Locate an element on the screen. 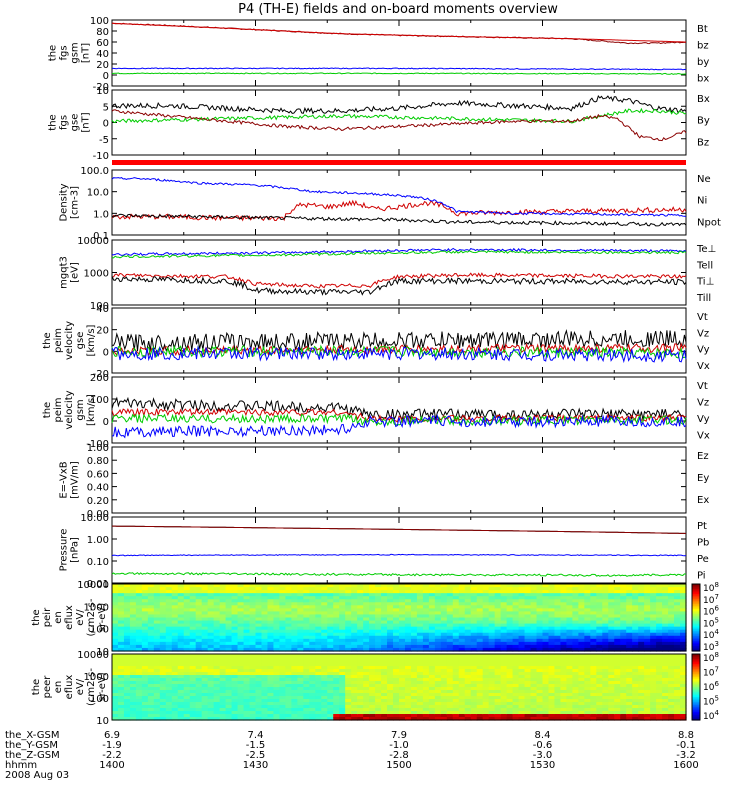  legend-Till: Till is located at coordinates (703, 298).